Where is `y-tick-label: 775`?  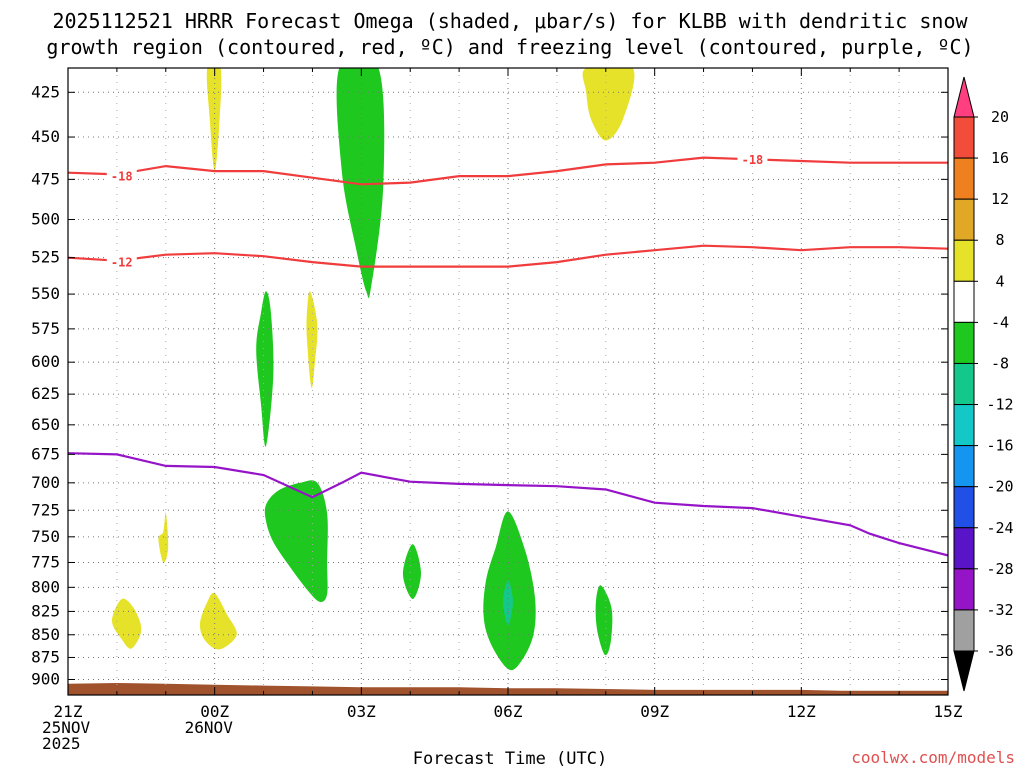 y-tick-label: 775 is located at coordinates (45, 561).